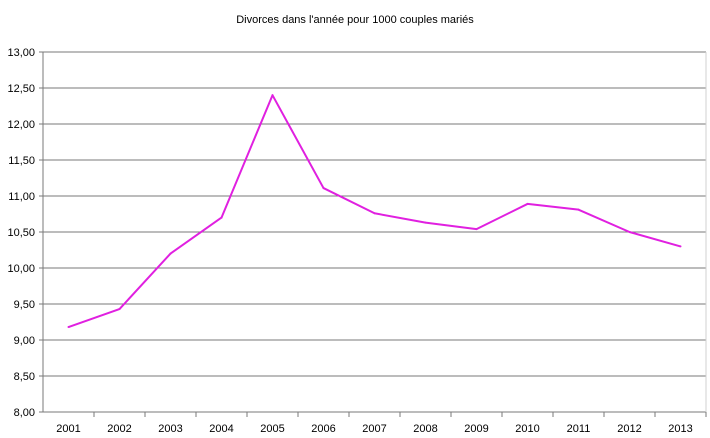 This screenshot has width=710, height=438. Describe the element at coordinates (21, 269) in the screenshot. I see `y-tick-label: 10,00` at that location.